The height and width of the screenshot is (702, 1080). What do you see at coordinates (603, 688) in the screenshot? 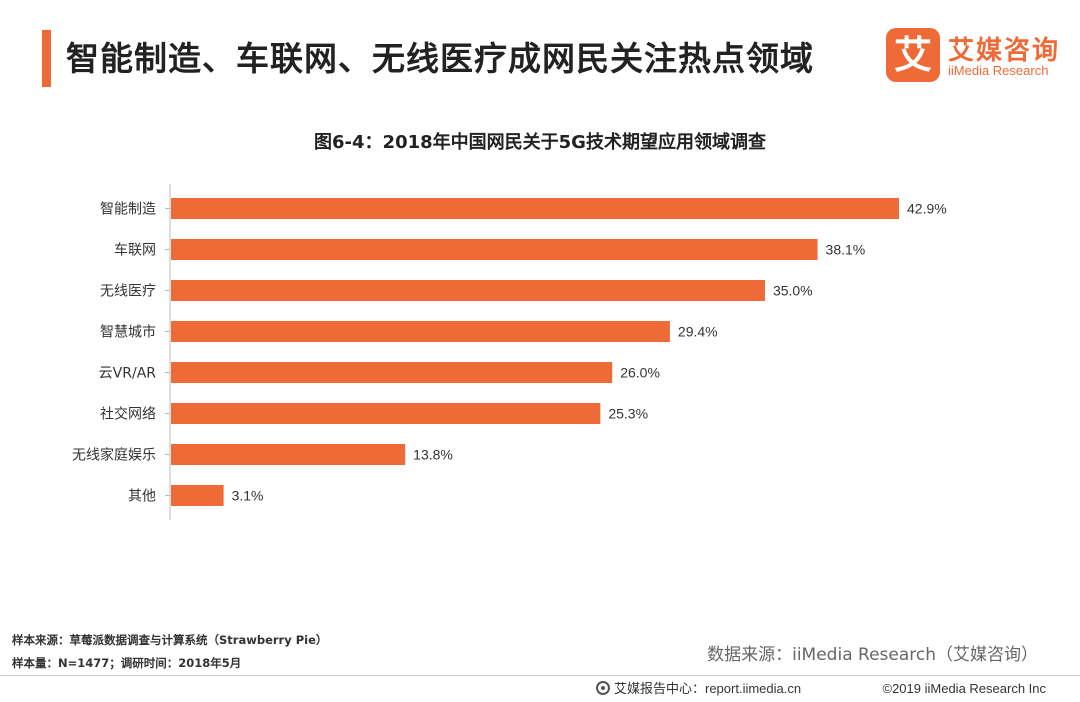
I see `globe-icon` at bounding box center [603, 688].